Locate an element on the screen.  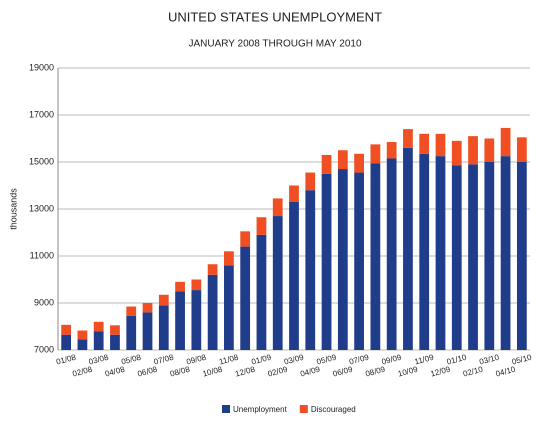
legend-label: Unemployment is located at coordinates (260, 409).